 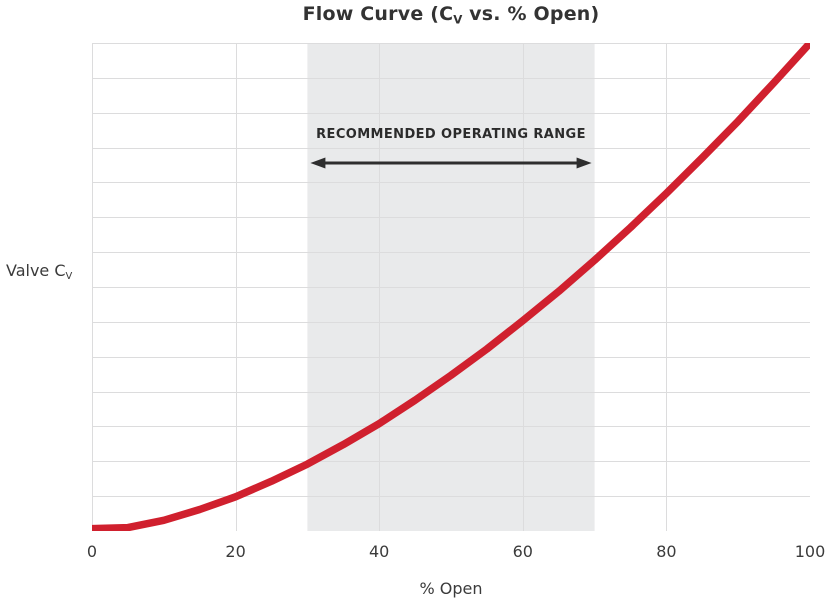 What do you see at coordinates (666, 551) in the screenshot?
I see `x-tick-label: 80` at bounding box center [666, 551].